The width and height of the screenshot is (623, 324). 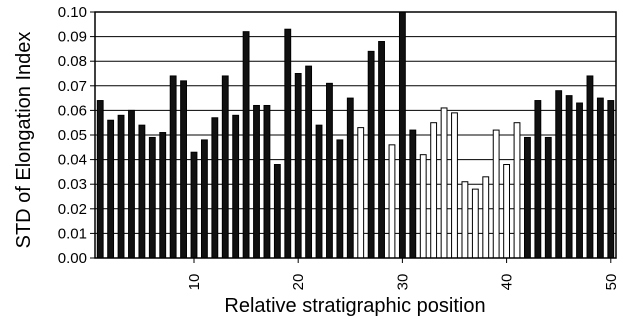 I want to click on x-tick-label: 10, so click(x=194, y=282).